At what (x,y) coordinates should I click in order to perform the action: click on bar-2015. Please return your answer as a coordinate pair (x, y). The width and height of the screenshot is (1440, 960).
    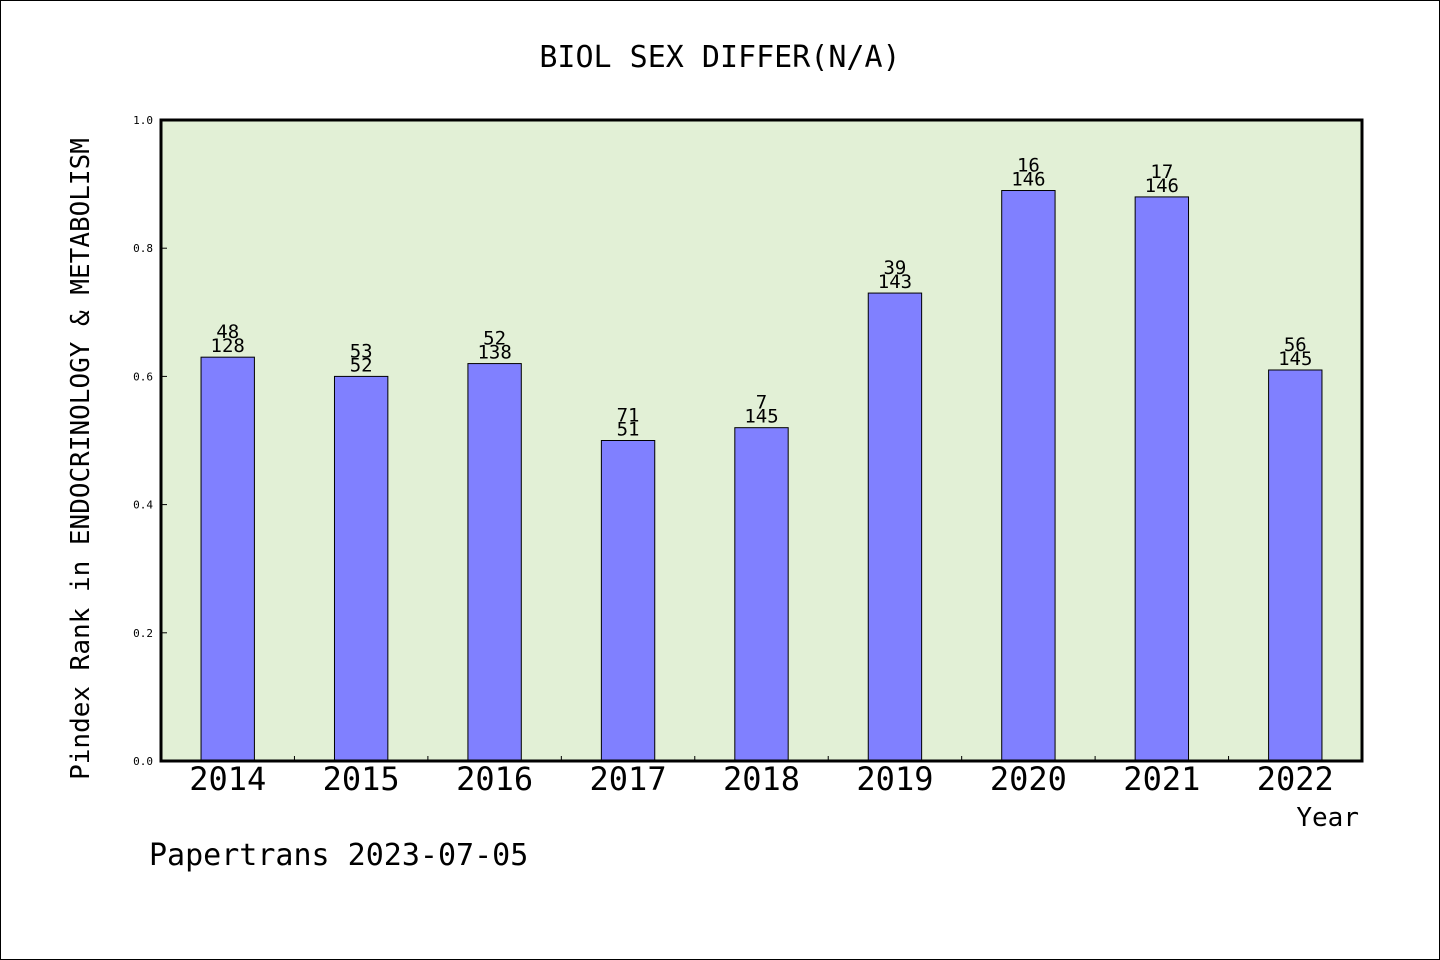
    Looking at the image, I should click on (361, 568).